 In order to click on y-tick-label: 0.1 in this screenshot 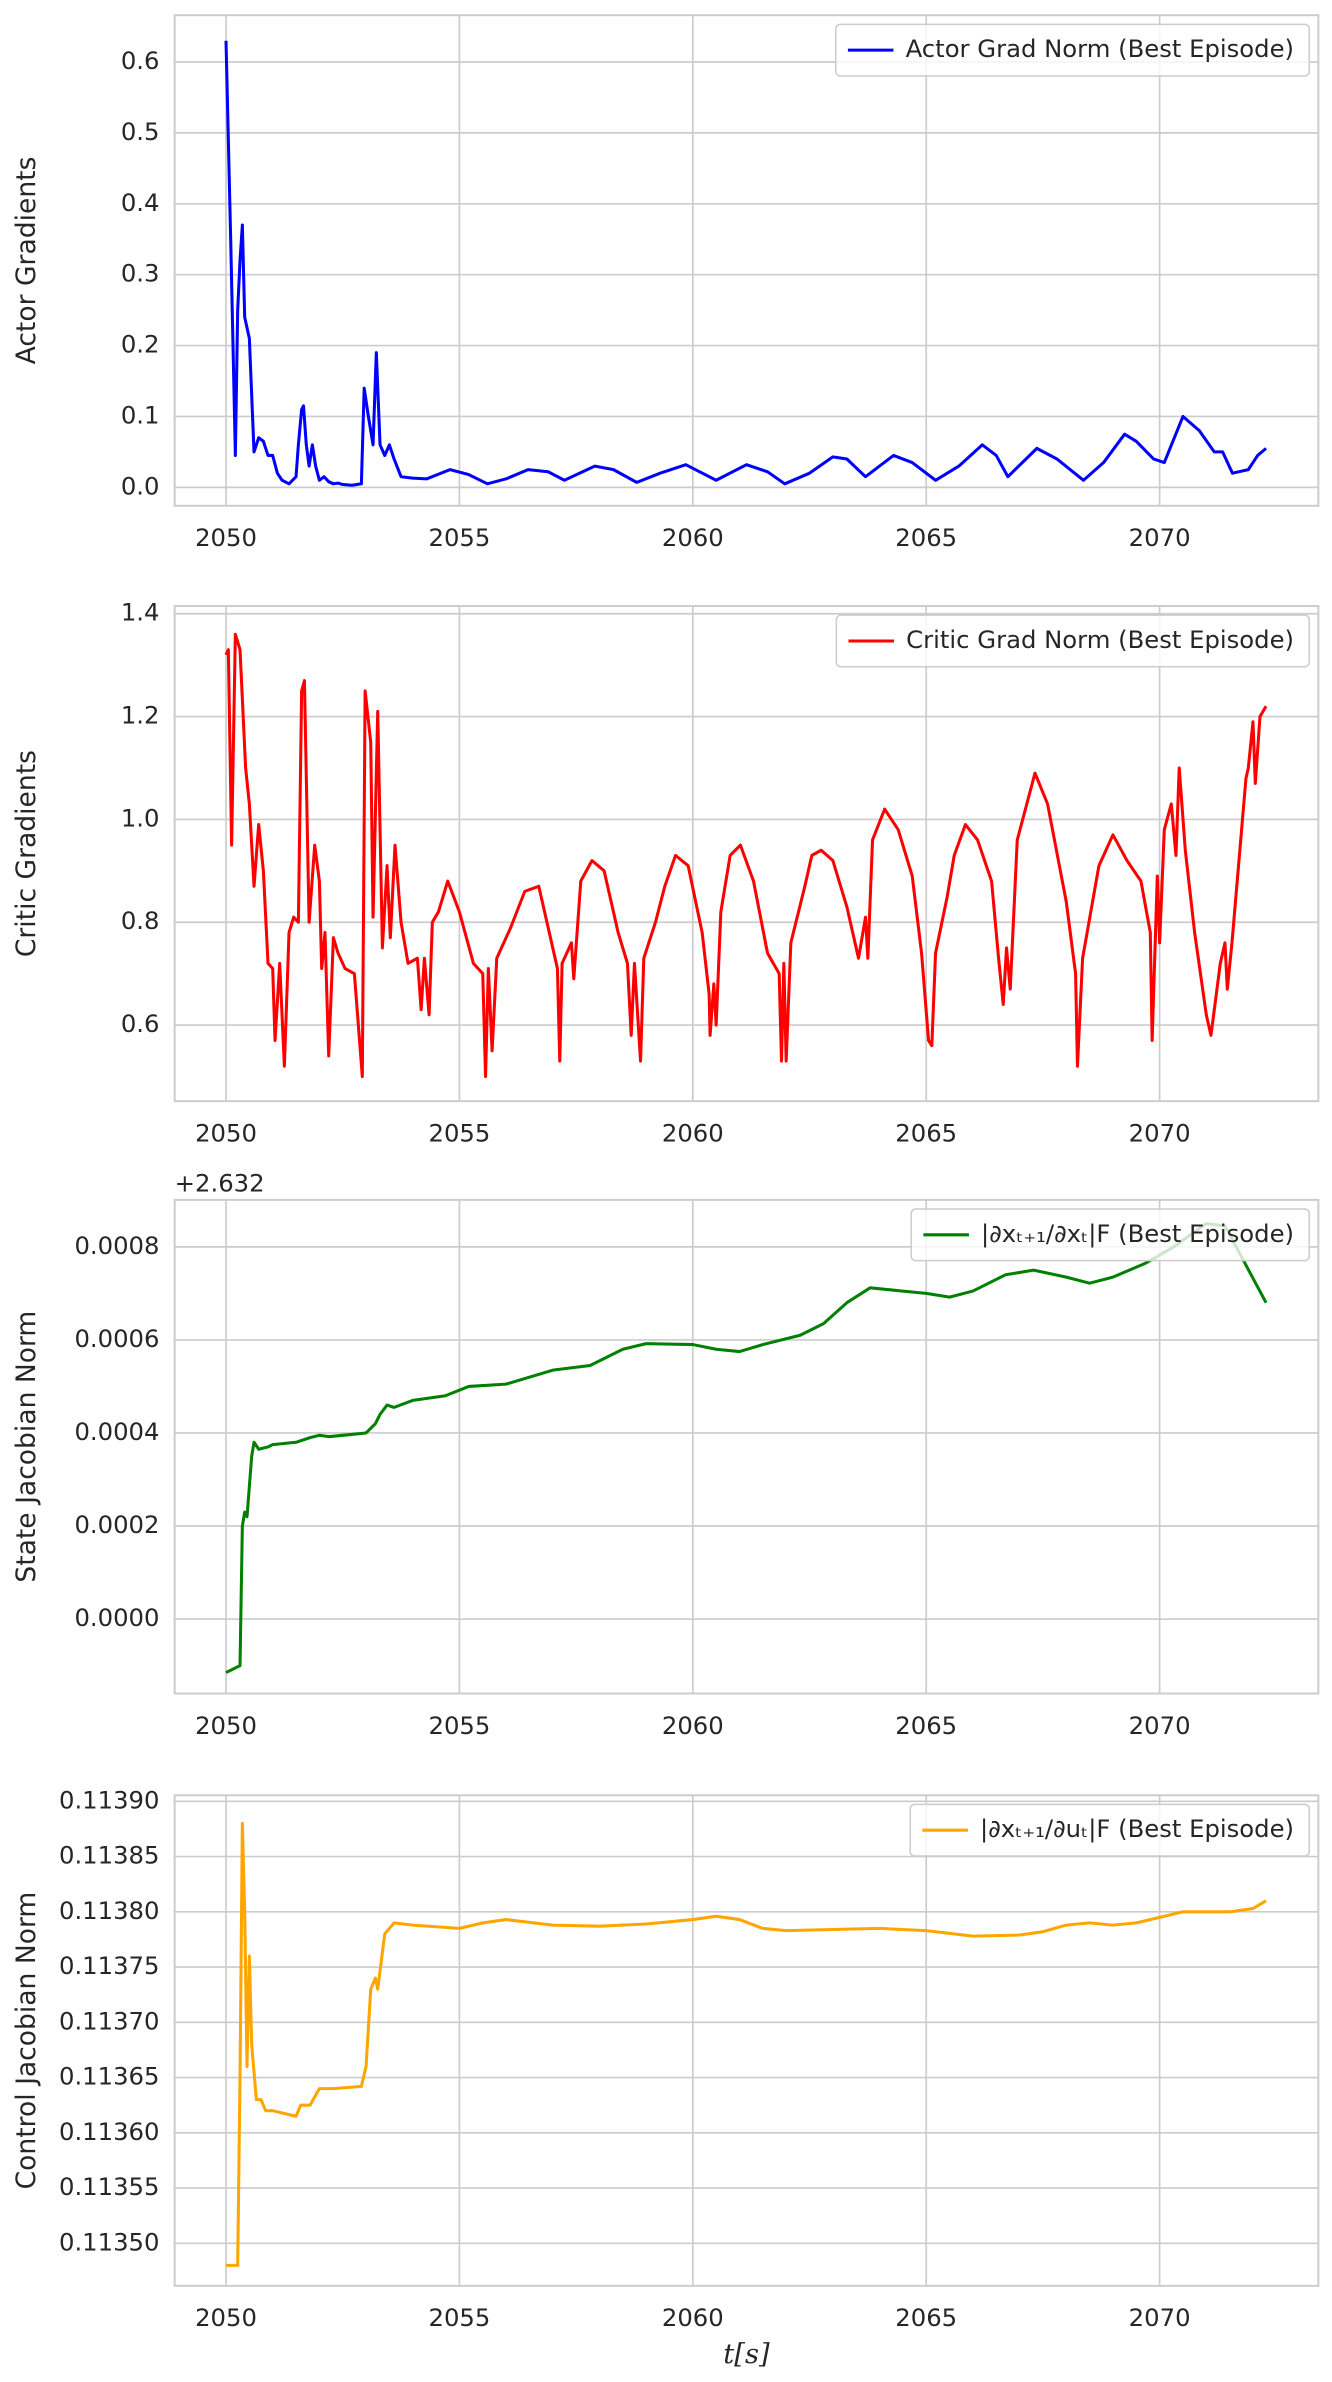, I will do `click(140, 414)`.